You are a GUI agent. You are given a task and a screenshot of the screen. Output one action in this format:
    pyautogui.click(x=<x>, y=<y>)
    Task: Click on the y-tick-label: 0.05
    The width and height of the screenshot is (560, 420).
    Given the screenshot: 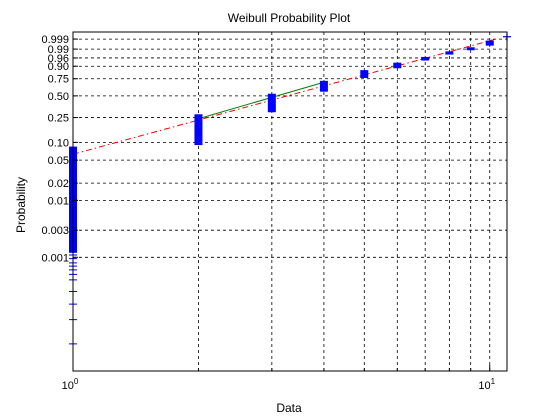 What is the action you would take?
    pyautogui.click(x=58, y=161)
    